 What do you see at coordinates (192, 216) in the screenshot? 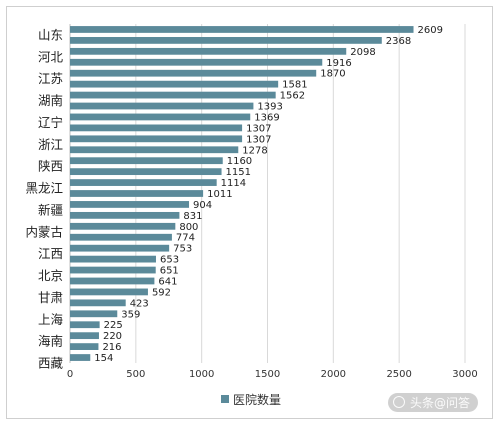
I see `value-label: 831` at bounding box center [192, 216].